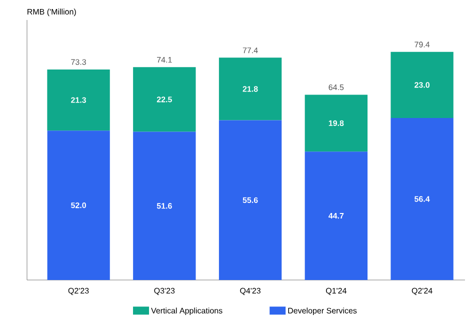  Describe the element at coordinates (322, 312) in the screenshot. I see `legend-label: Developer Services` at that location.